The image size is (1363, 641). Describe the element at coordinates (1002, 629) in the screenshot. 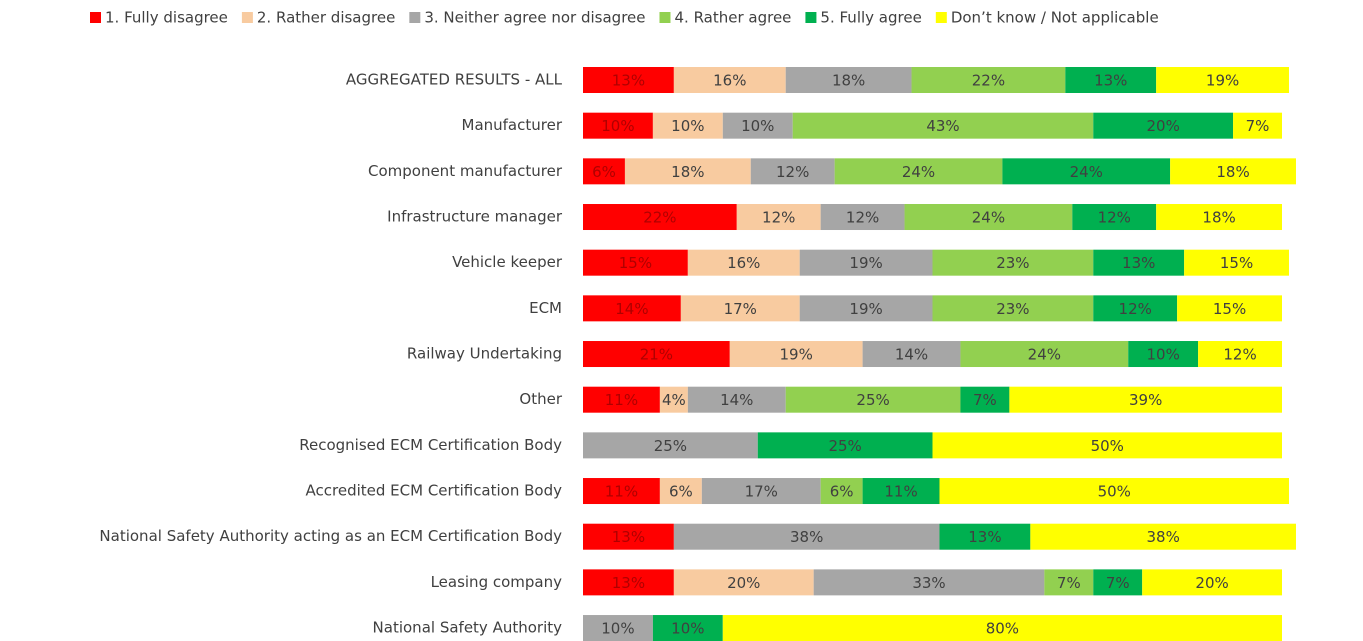

I see `value-label: 80%` at that location.